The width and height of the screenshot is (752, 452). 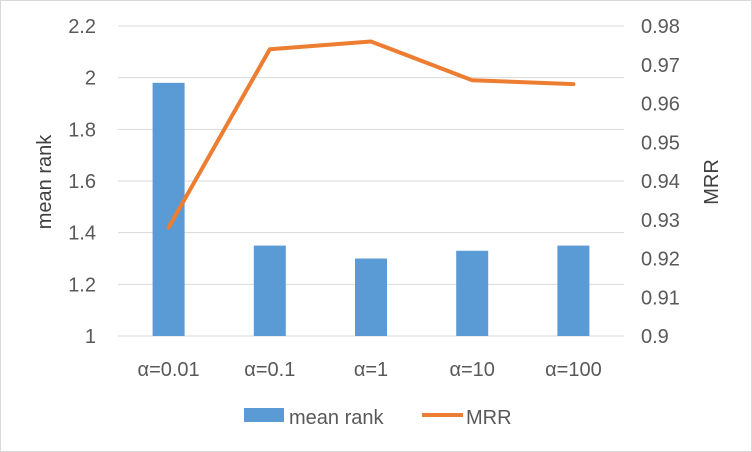 I want to click on x-tick-label: α=10, so click(x=472, y=370).